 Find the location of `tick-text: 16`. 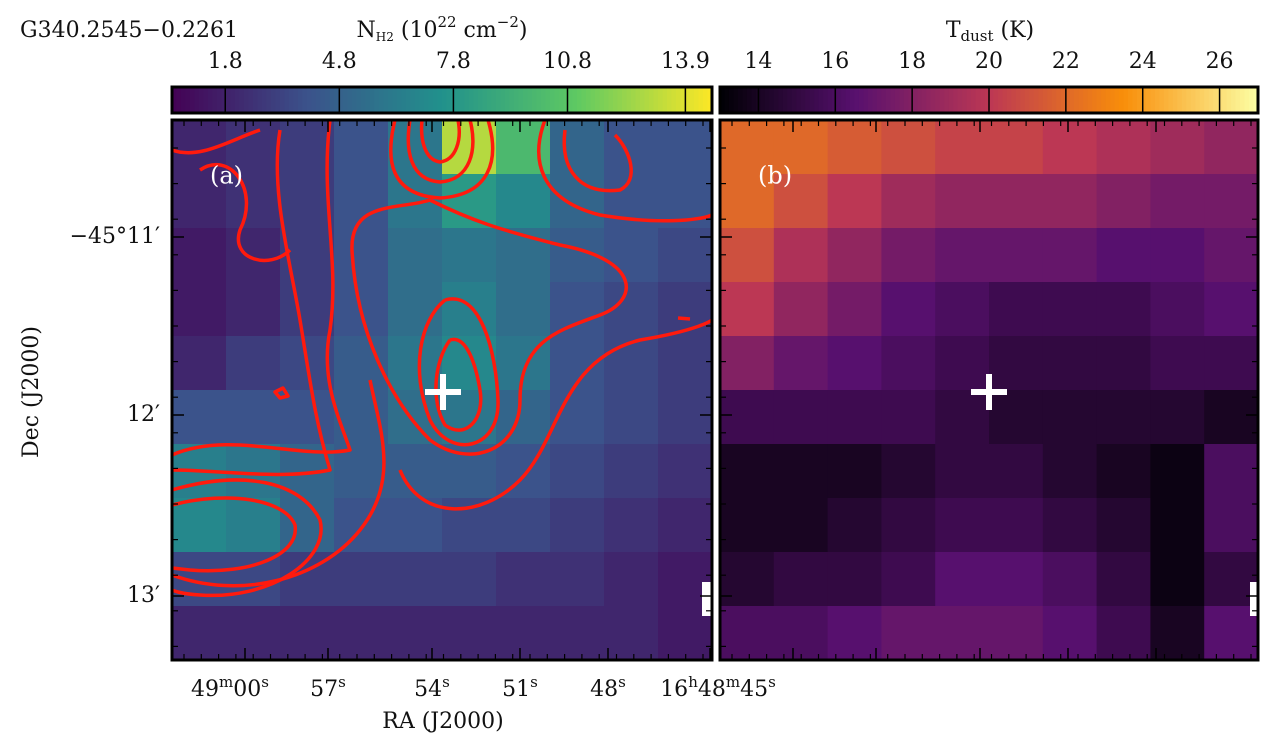

tick-text: 16 is located at coordinates (674, 689).